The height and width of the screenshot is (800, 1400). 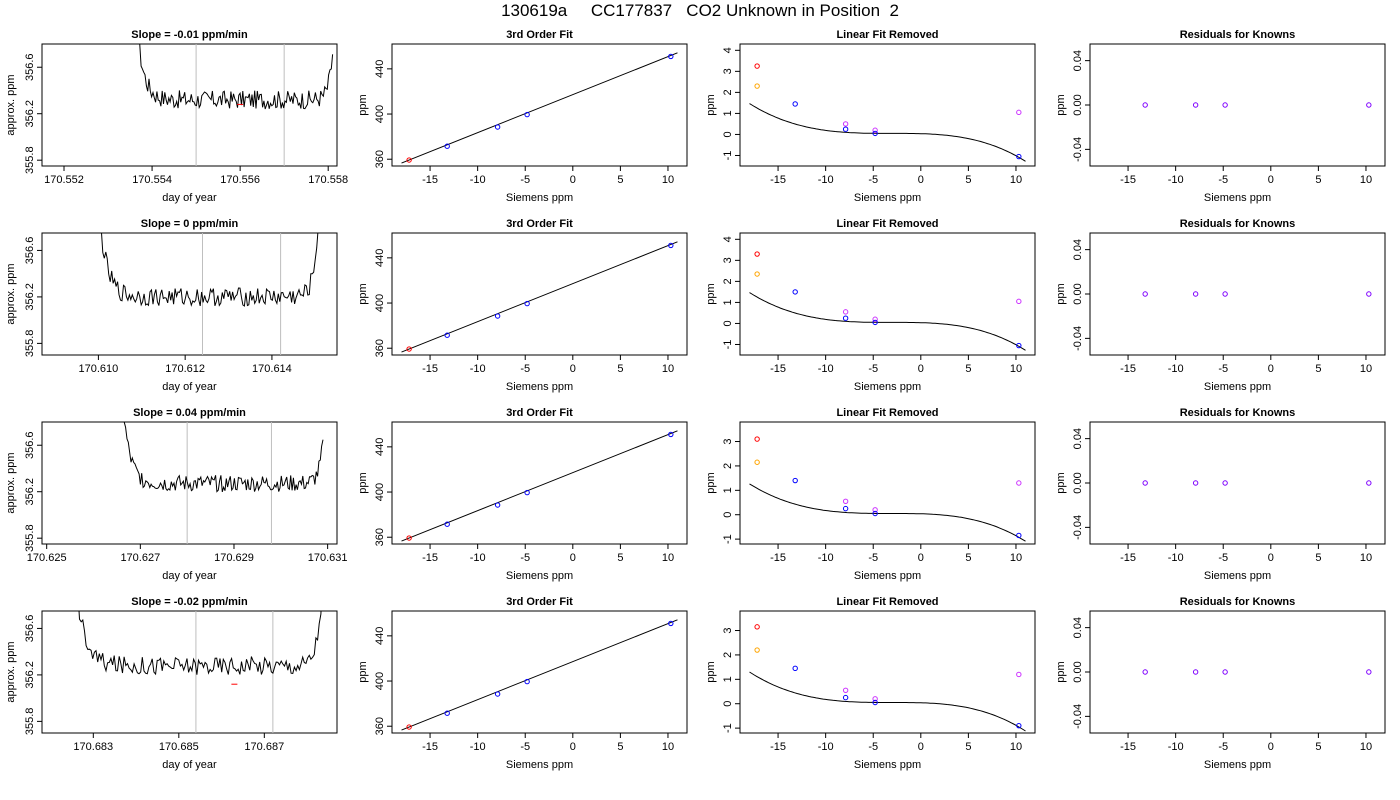 What do you see at coordinates (728, 281) in the screenshot?
I see `y-tick-label: 2` at bounding box center [728, 281].